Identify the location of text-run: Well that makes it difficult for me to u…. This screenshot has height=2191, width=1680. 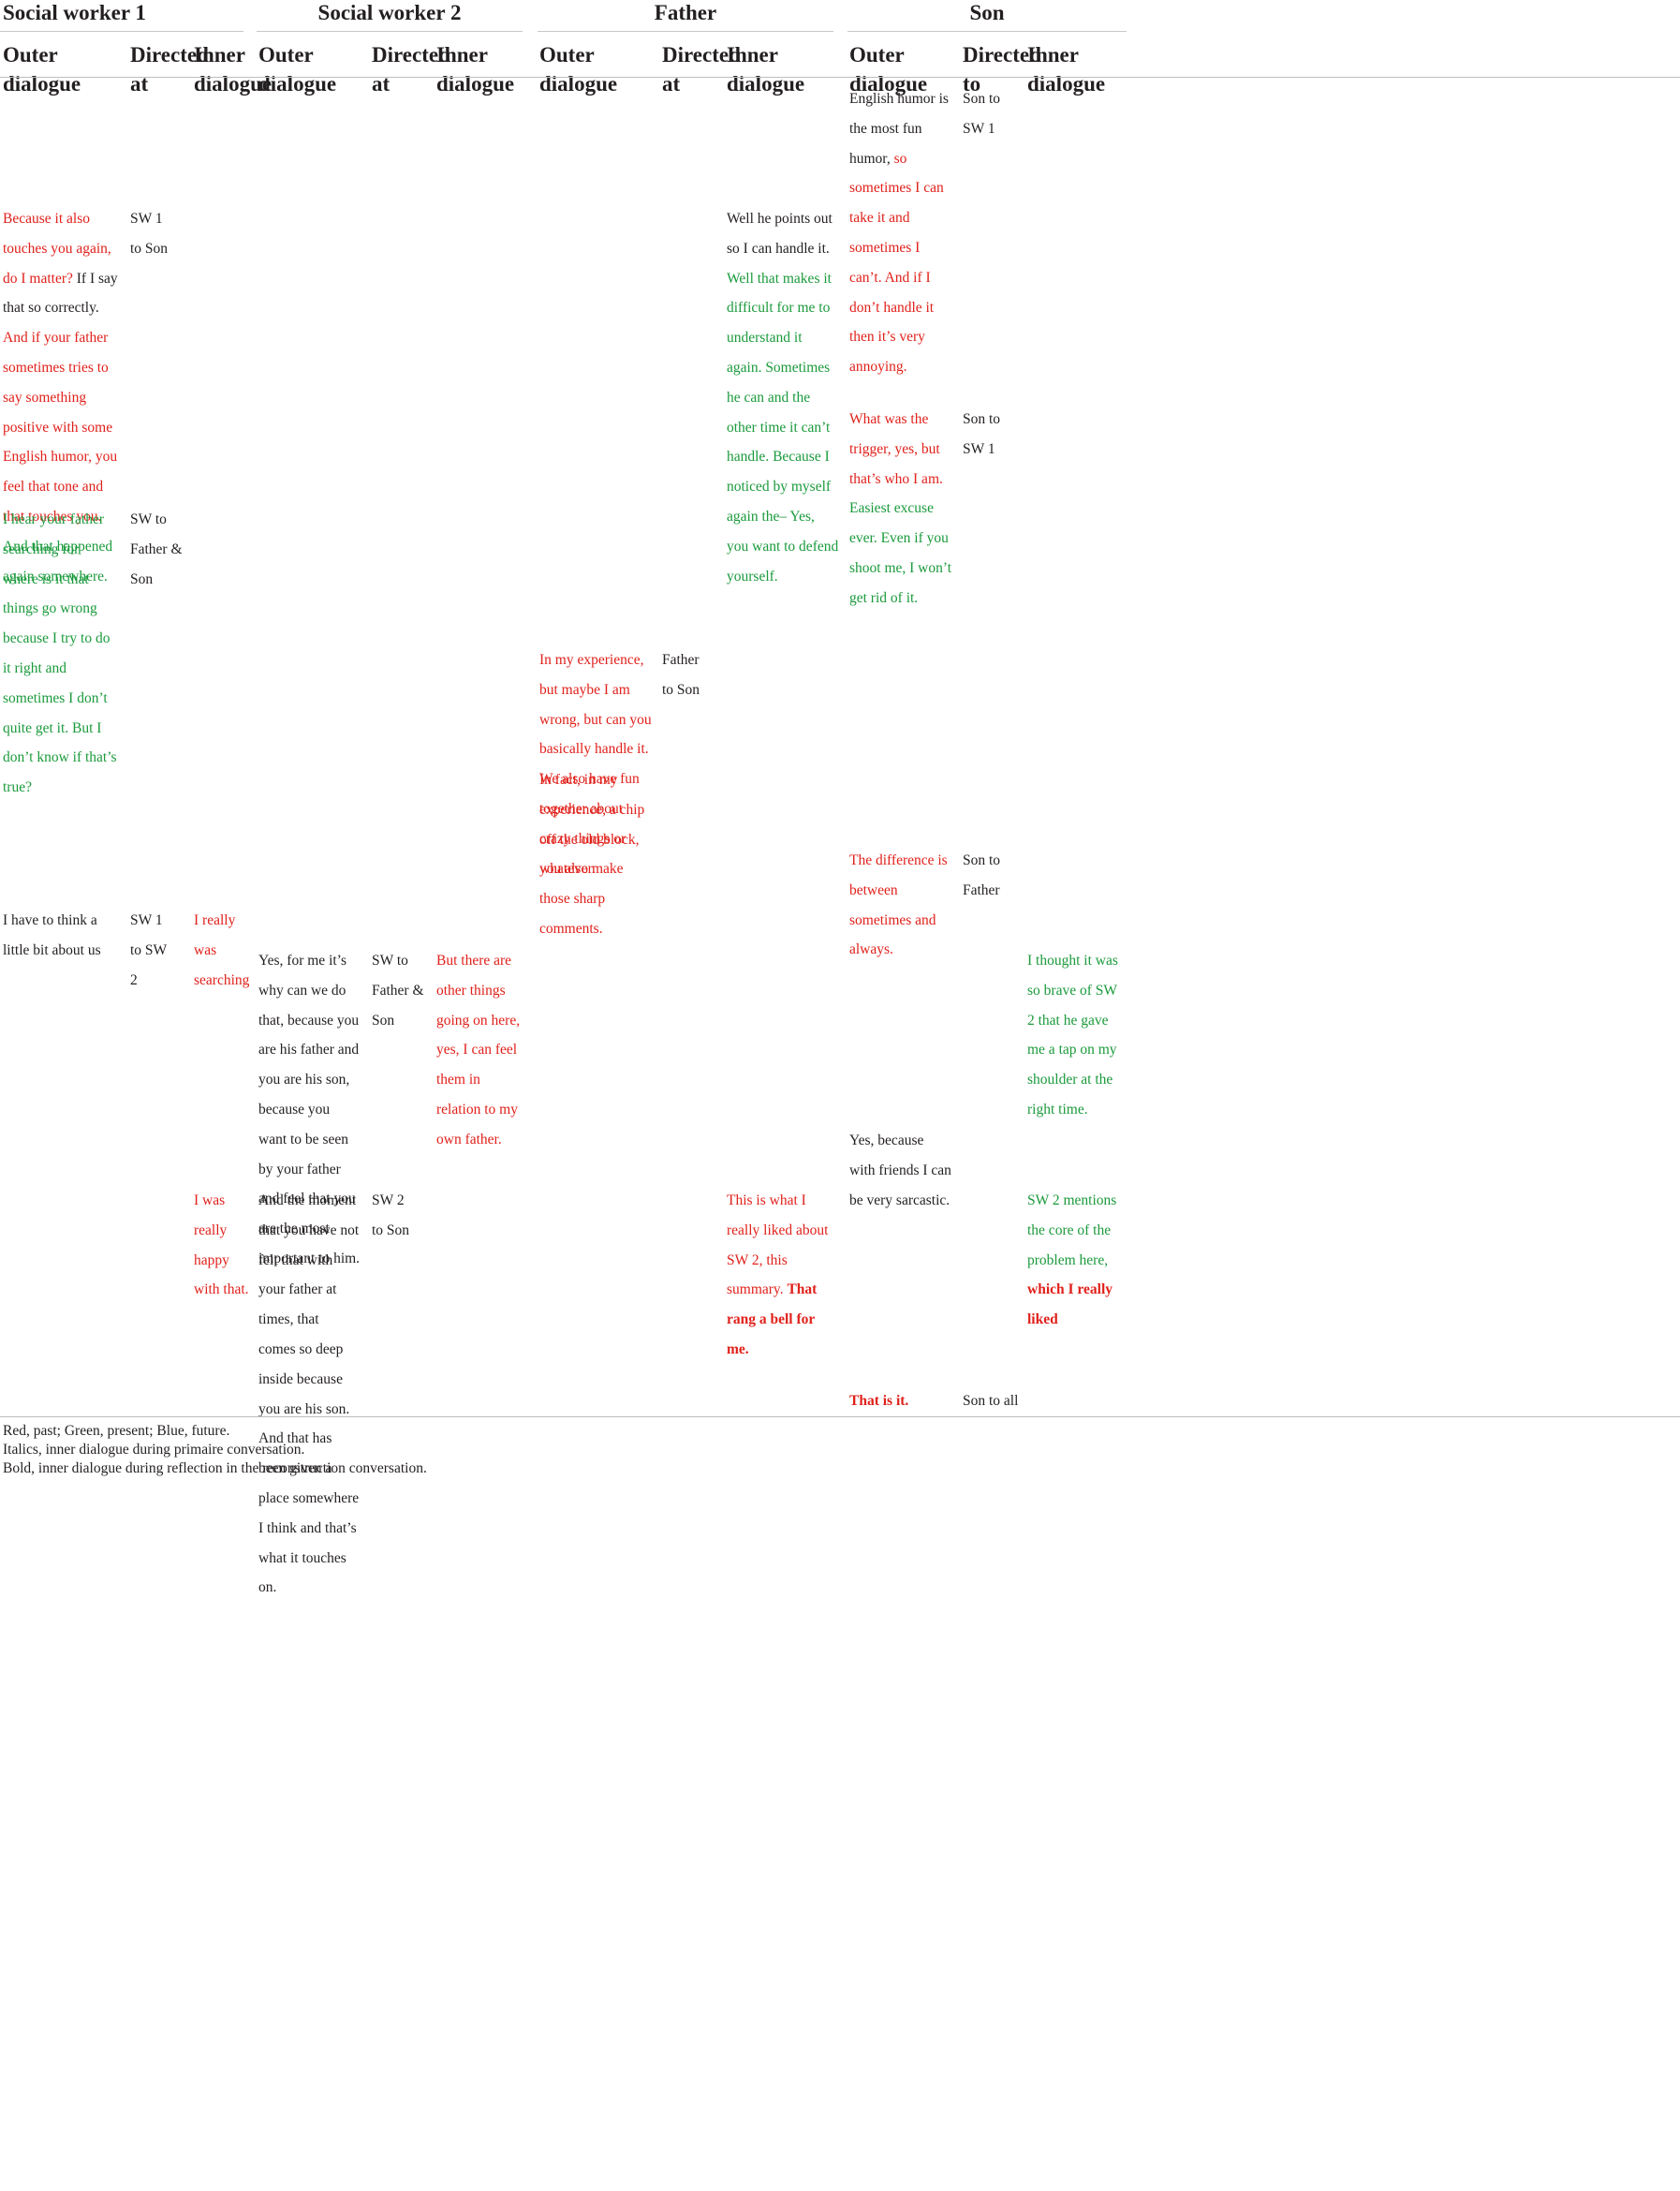
(783, 427).